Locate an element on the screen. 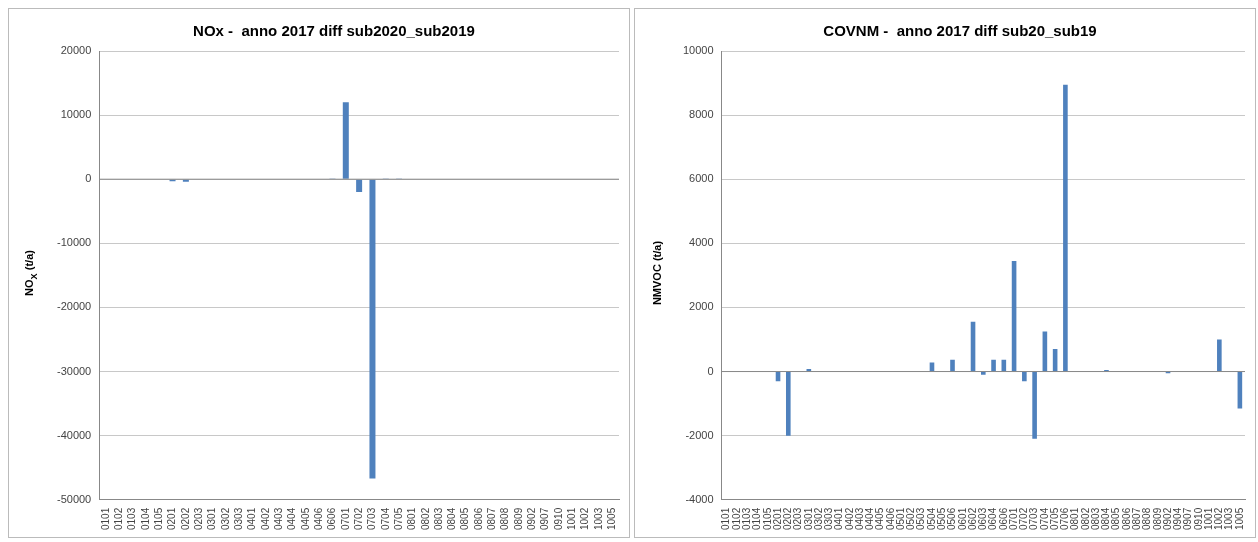 The height and width of the screenshot is (542, 1258). x-tick-label: 0402 is located at coordinates (849, 518).